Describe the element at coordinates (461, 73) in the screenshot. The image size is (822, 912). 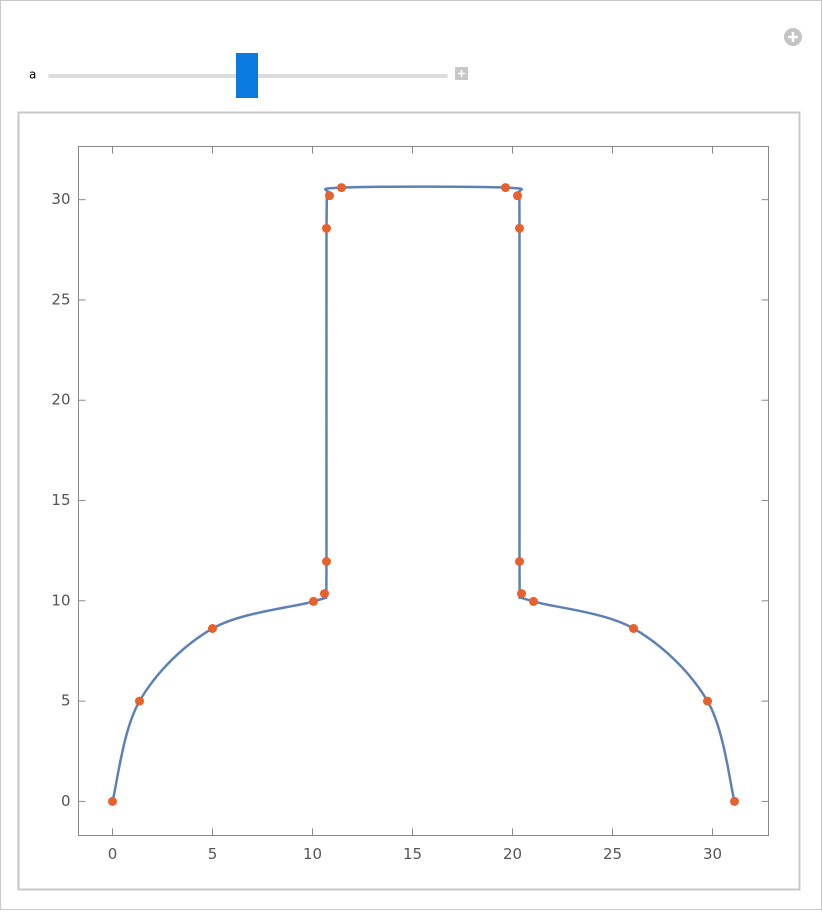
I see `slider-expand-icon` at that location.